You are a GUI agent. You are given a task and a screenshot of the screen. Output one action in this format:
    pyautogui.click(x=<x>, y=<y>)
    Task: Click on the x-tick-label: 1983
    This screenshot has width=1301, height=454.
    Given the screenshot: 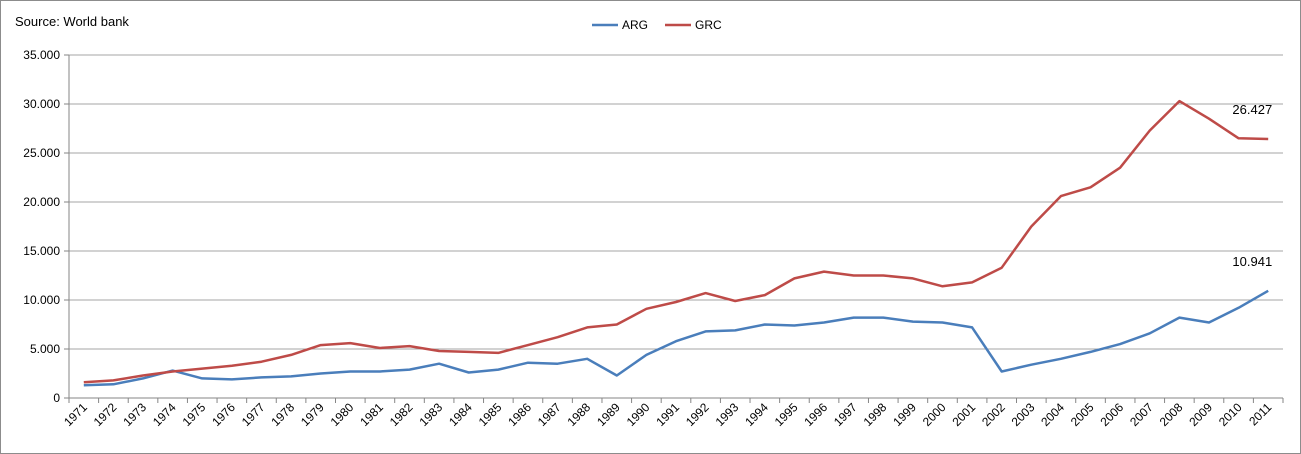 What is the action you would take?
    pyautogui.click(x=430, y=414)
    